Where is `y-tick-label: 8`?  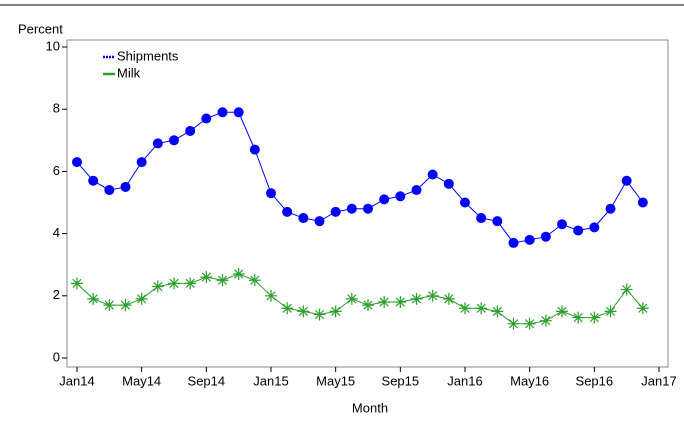 y-tick-label: 8 is located at coordinates (56, 108).